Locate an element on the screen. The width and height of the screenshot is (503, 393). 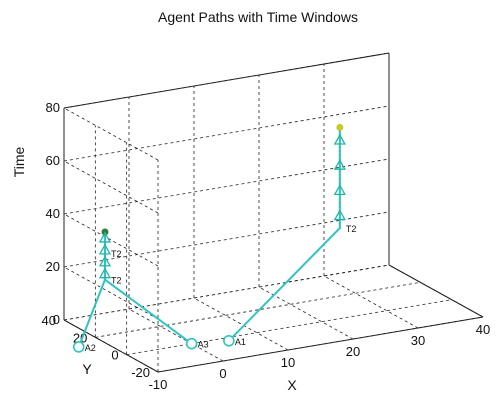
z-tick-label: 60 is located at coordinates (53, 160).